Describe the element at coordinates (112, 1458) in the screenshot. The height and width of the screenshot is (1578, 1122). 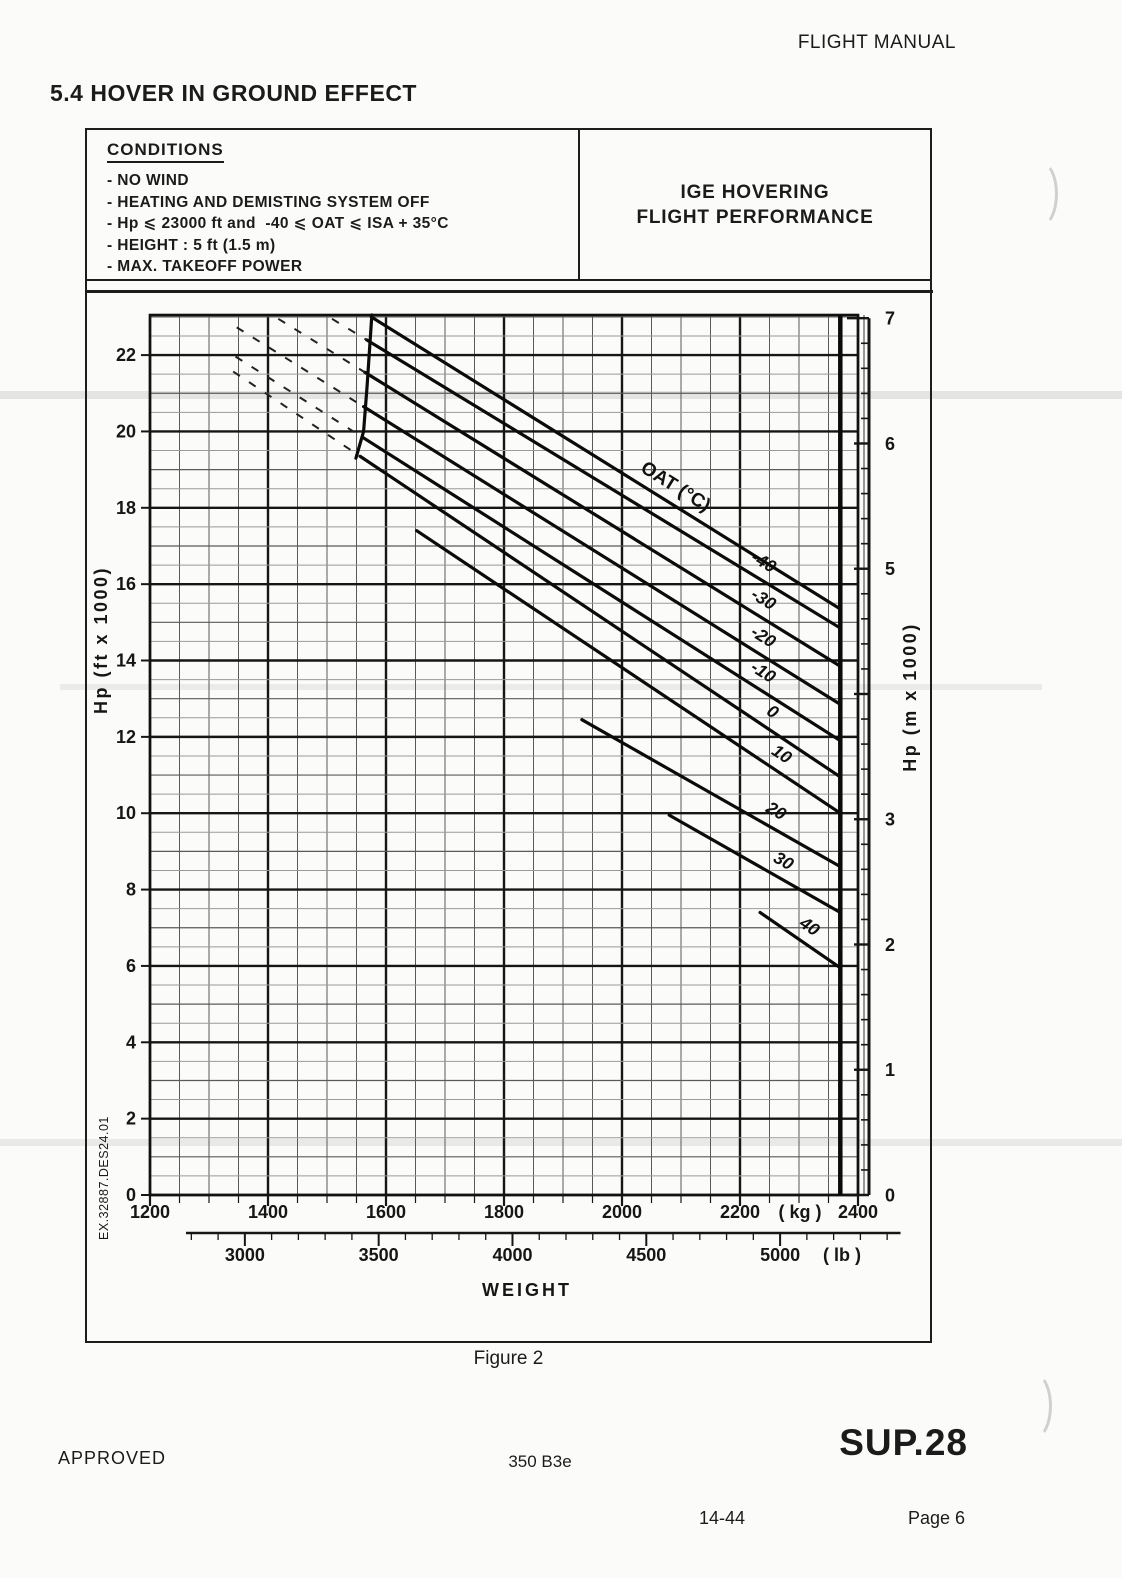
I see `approved-label: APPROVED` at that location.